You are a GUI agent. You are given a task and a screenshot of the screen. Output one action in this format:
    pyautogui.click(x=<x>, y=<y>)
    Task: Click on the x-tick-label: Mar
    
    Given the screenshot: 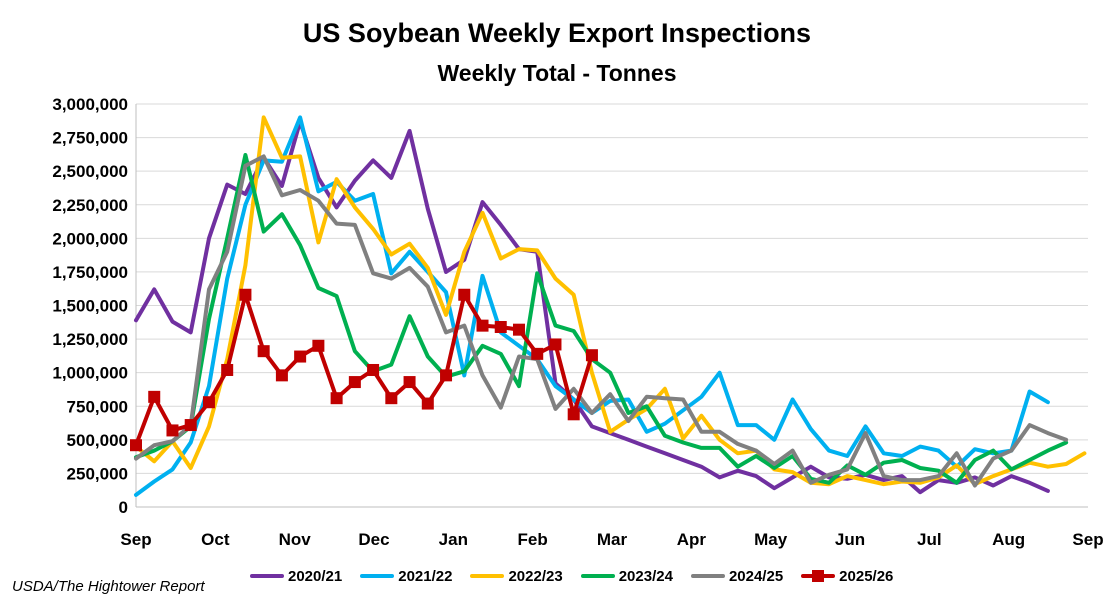 What is the action you would take?
    pyautogui.click(x=612, y=539)
    